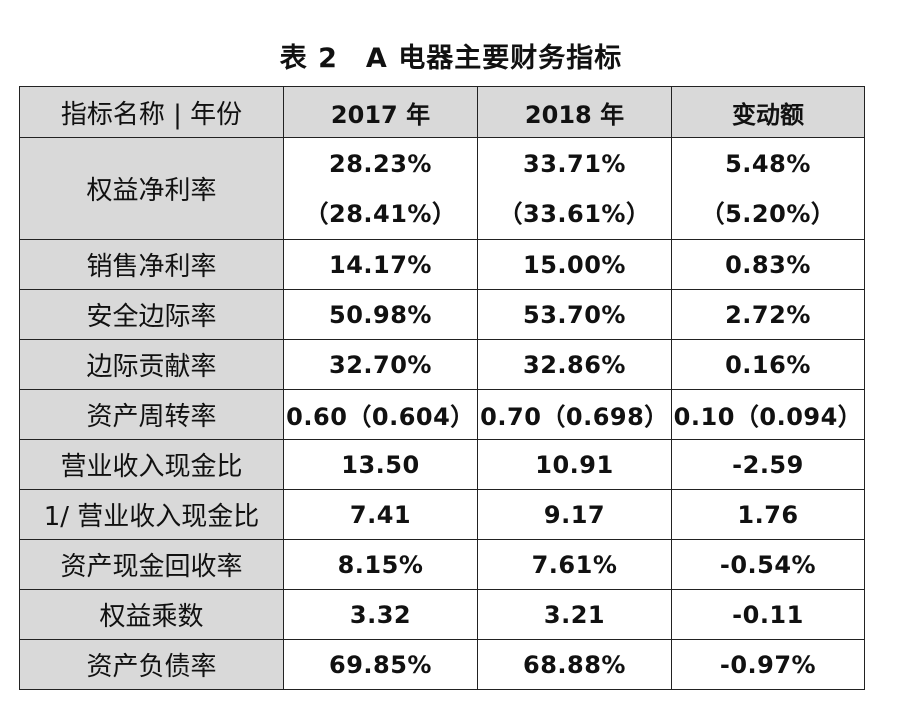 The height and width of the screenshot is (719, 902). I want to click on cell-2018: 0.70（0.698）, so click(574, 414).